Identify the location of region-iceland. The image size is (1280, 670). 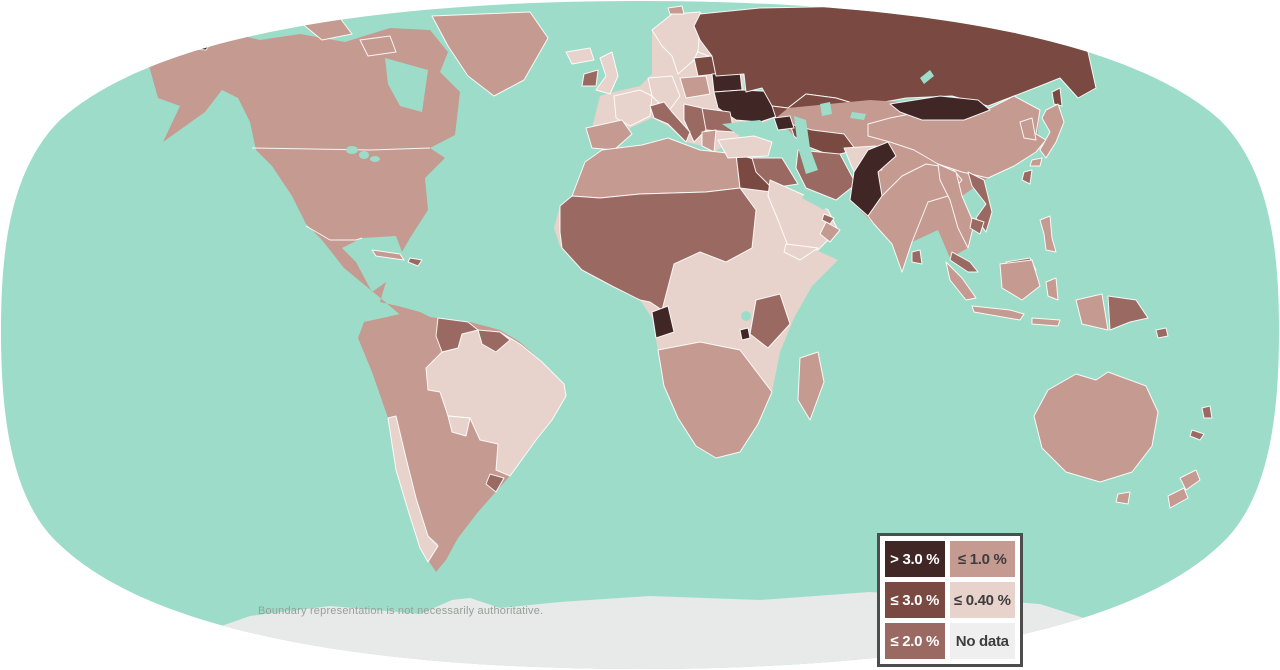
(580, 56).